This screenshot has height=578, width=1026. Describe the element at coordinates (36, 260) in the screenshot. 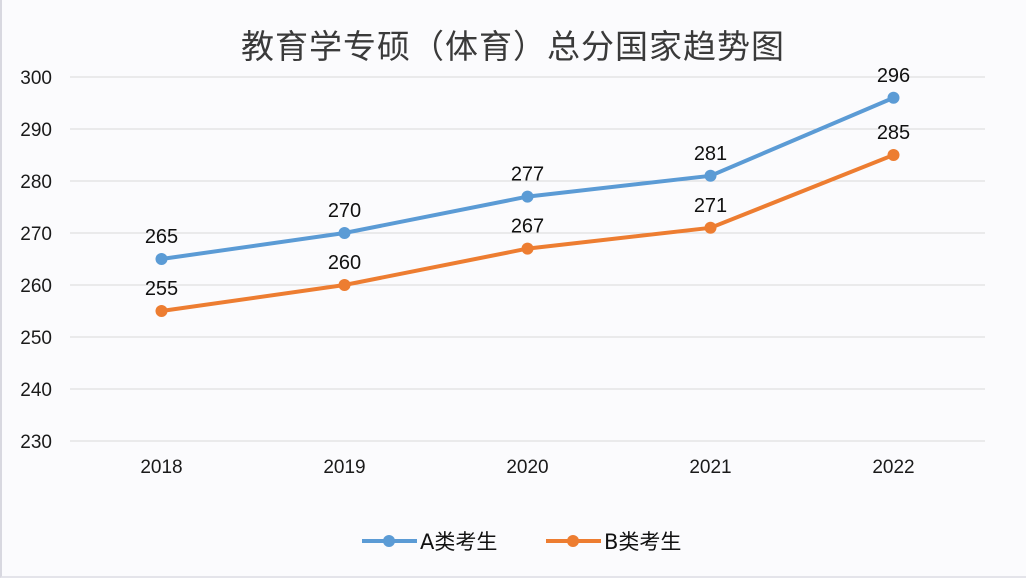

I see `y-axis-ticks: 230 240 250 260 270 280 290 300` at that location.